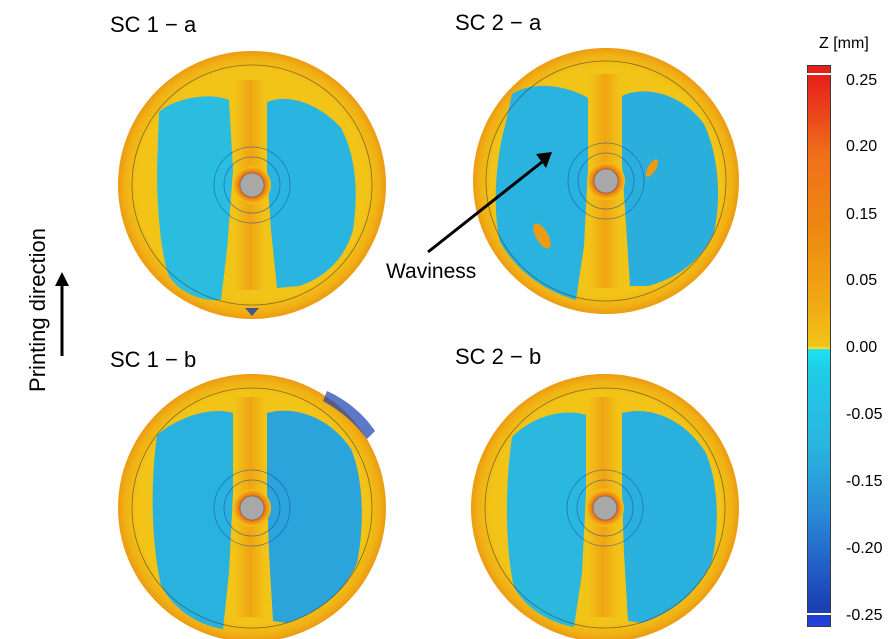 This screenshot has width=896, height=639. Describe the element at coordinates (489, 203) in the screenshot. I see `waviness-arrow-icon` at that location.